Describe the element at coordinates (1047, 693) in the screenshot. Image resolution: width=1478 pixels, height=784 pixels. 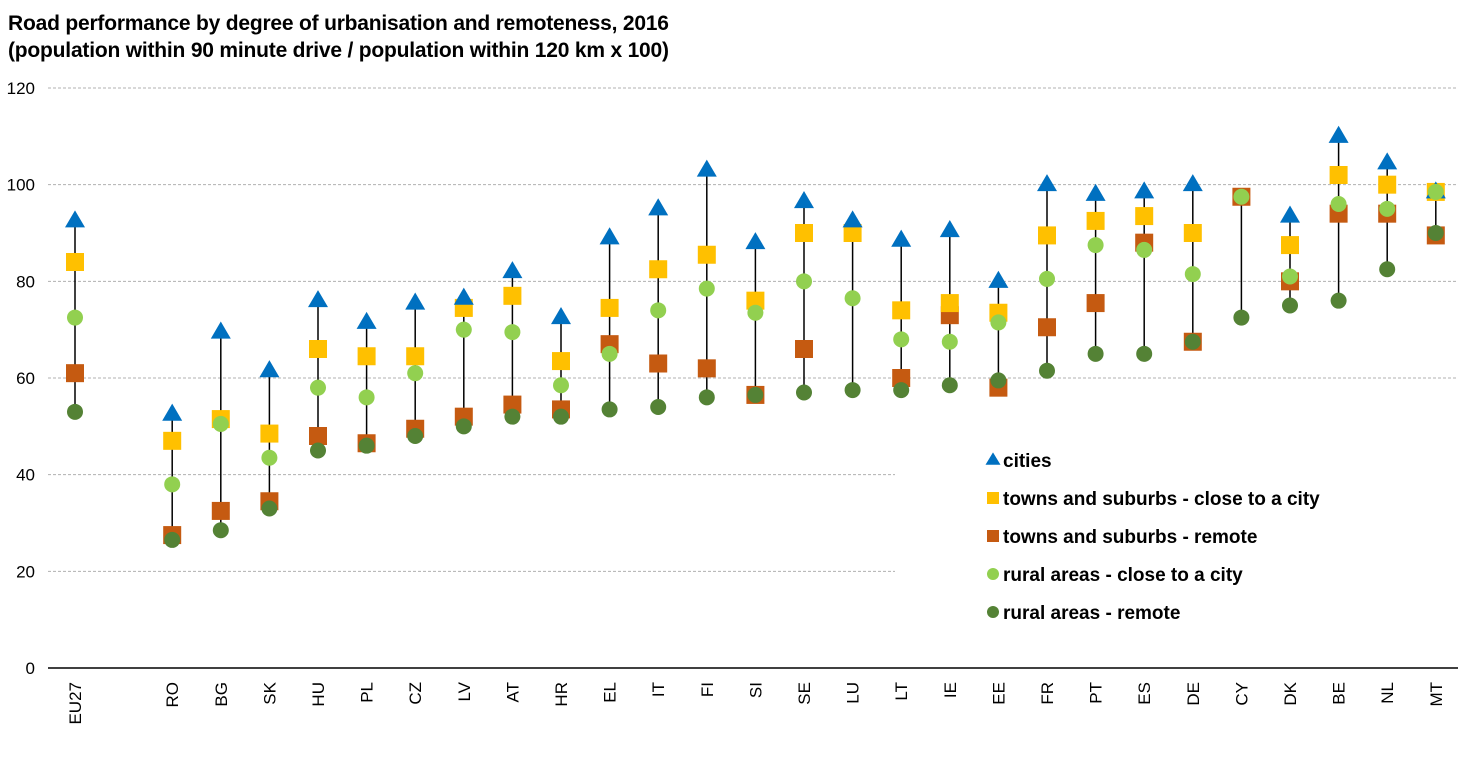
I see `x-tick-label: FR` at that location.